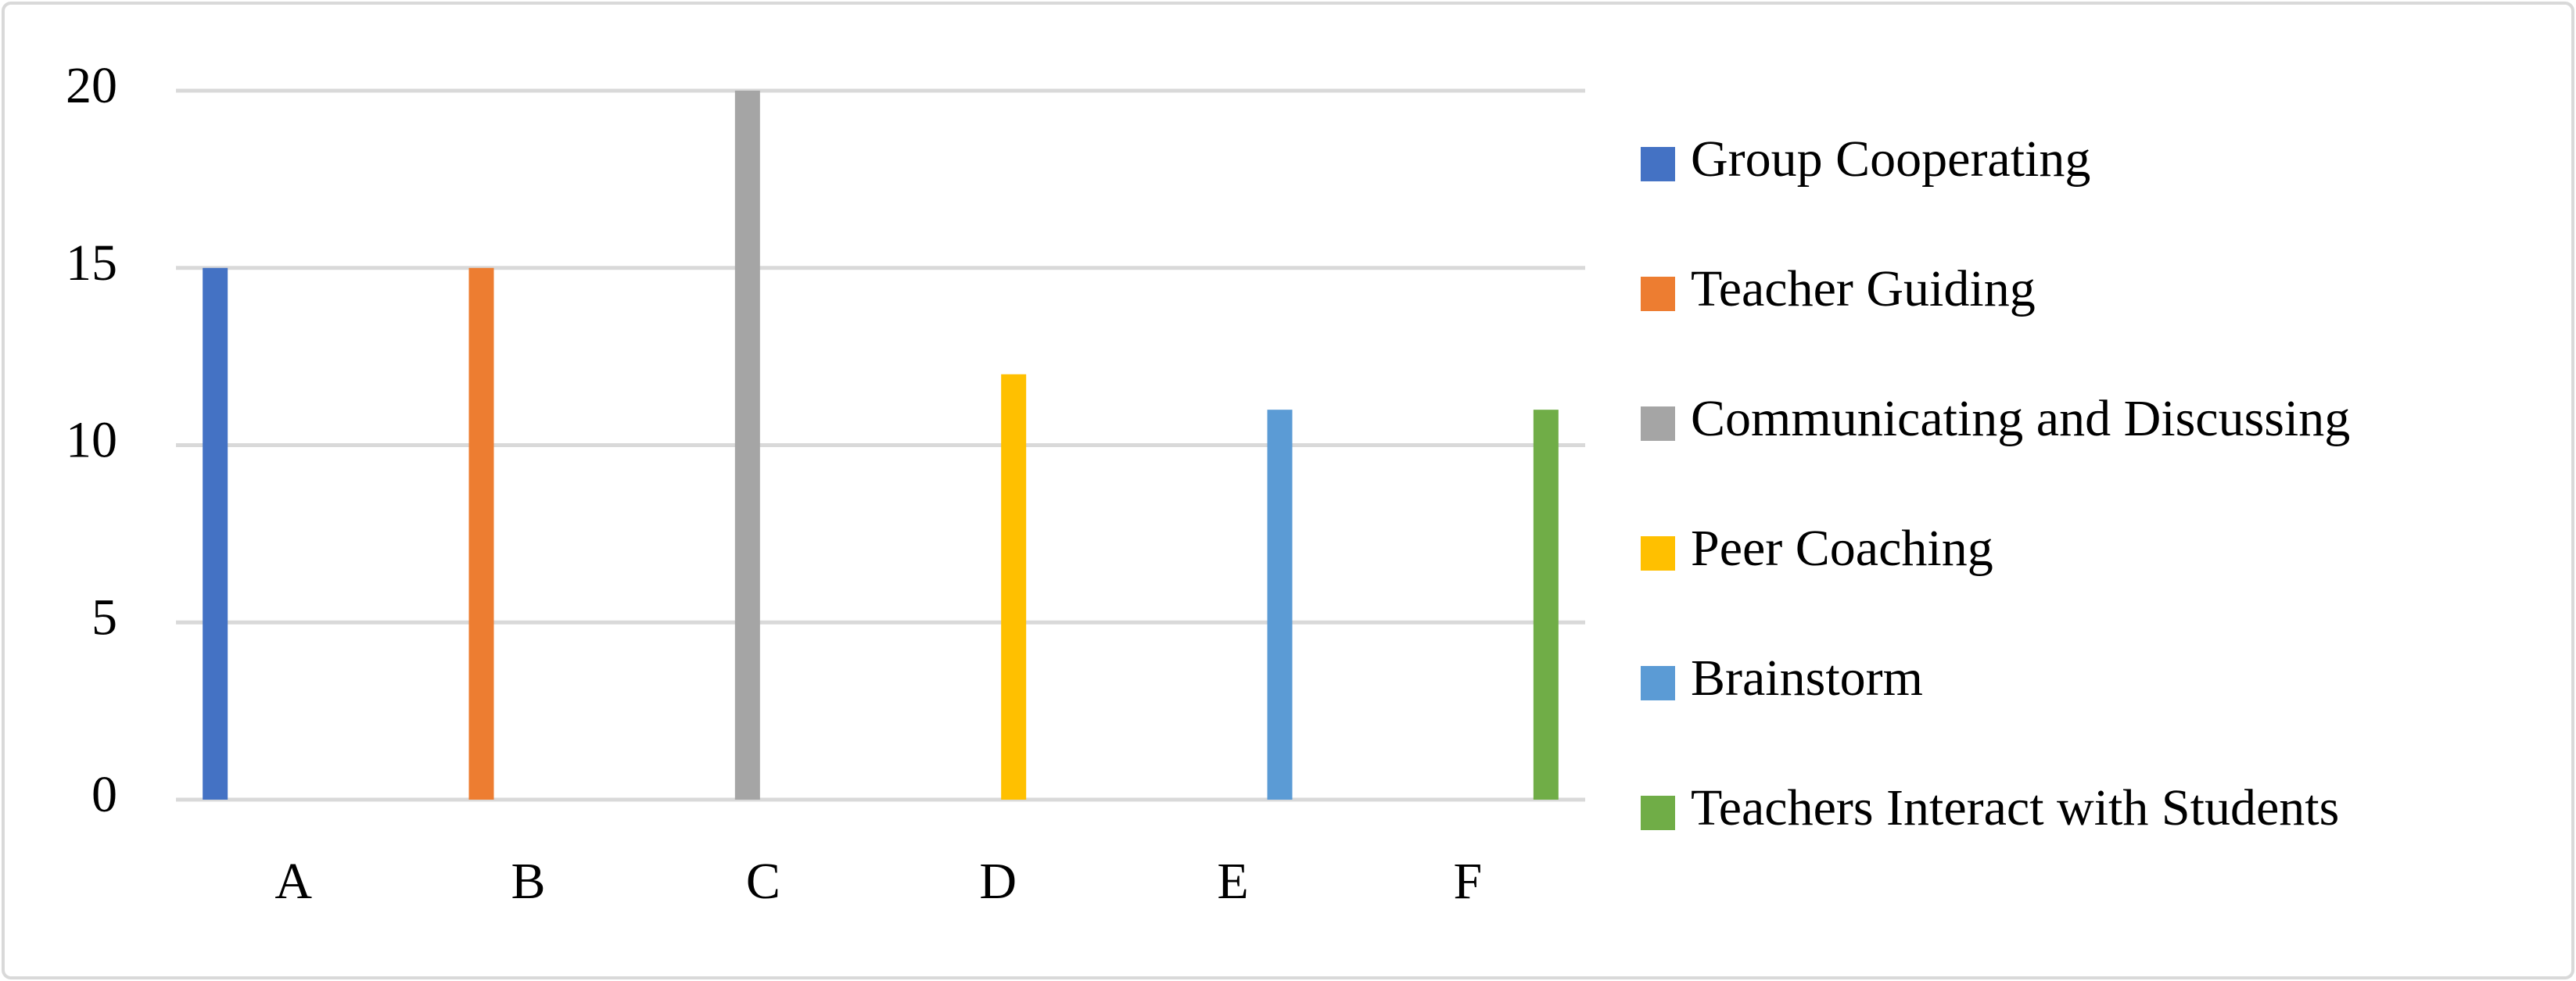 The width and height of the screenshot is (2576, 981). Describe the element at coordinates (92, 441) in the screenshot. I see `y-tick-label: 10` at that location.